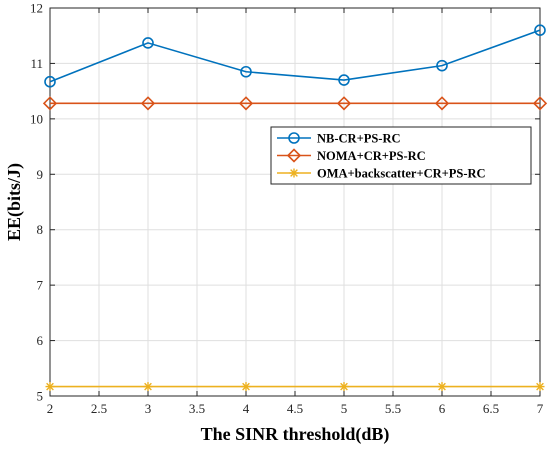 The image size is (550, 450). Describe the element at coordinates (36, 118) in the screenshot. I see `y-tick-label-5: 10` at that location.